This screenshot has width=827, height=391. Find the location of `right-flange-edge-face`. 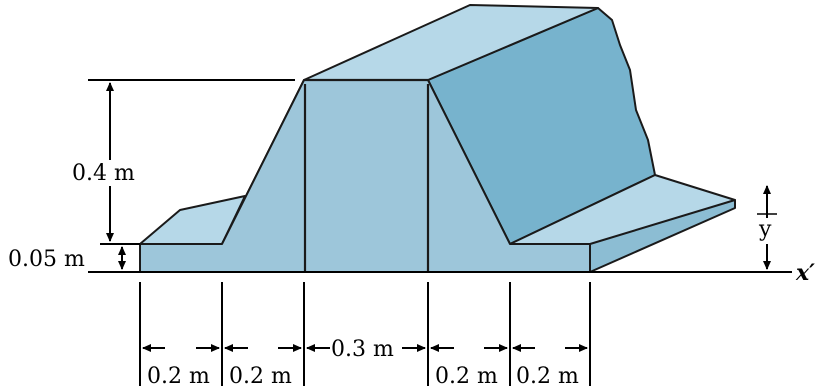

right-flange-edge-face is located at coordinates (662, 236).